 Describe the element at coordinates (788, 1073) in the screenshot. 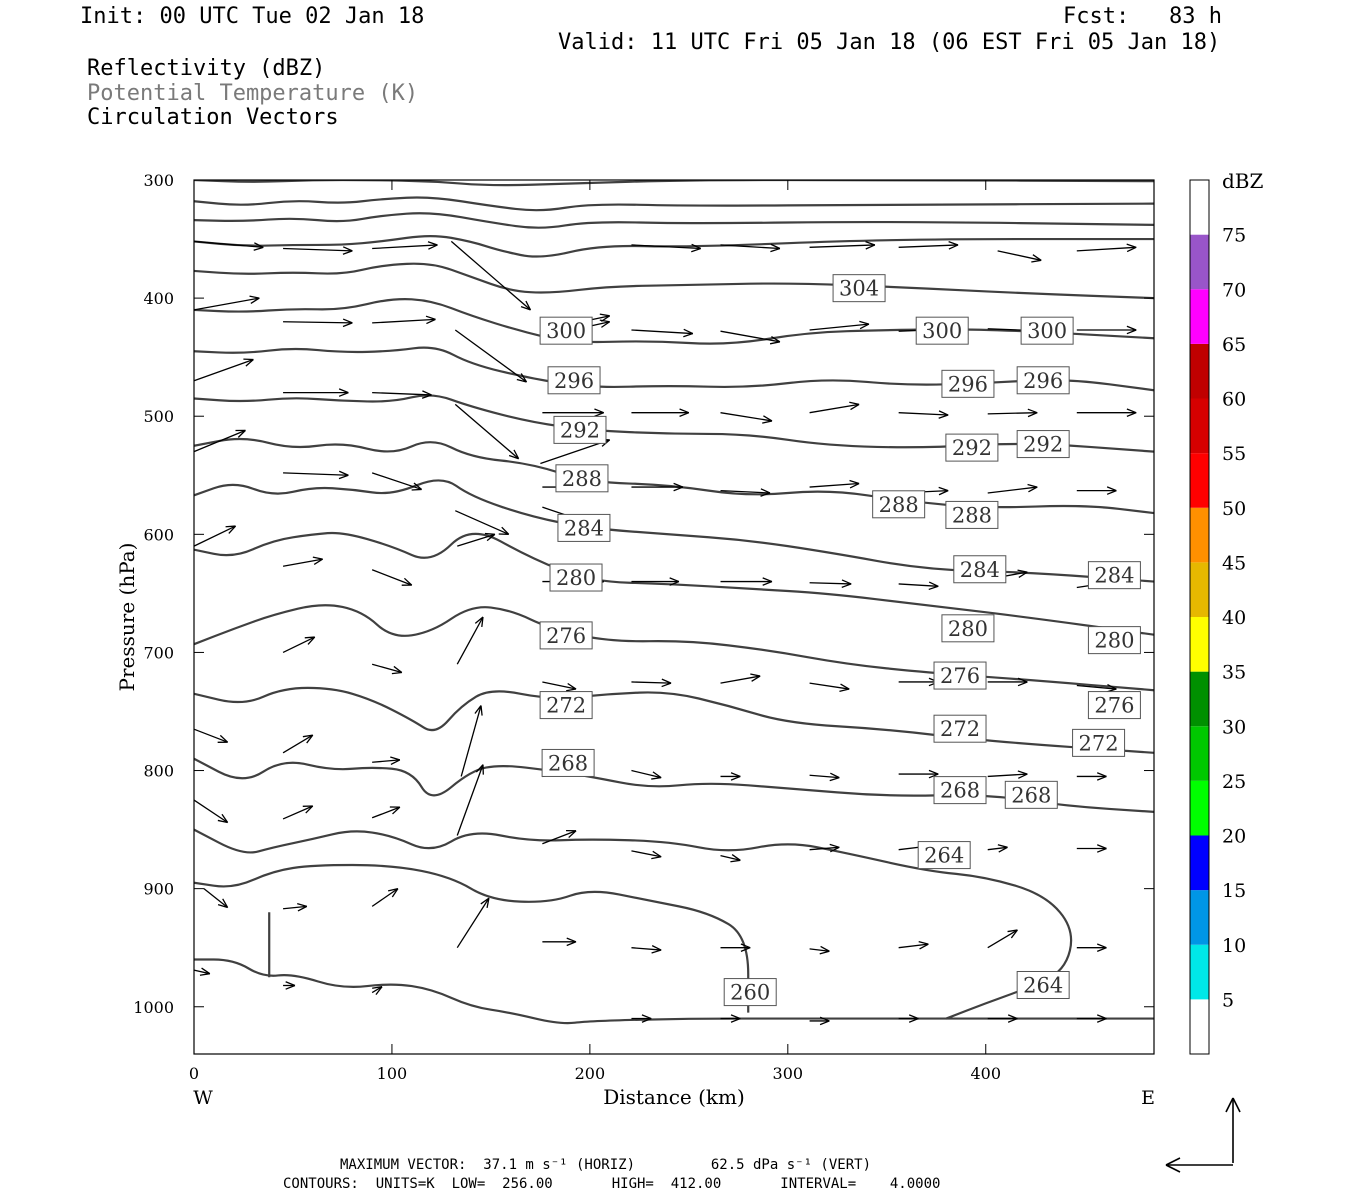

I see `x-tick-label: 300` at that location.